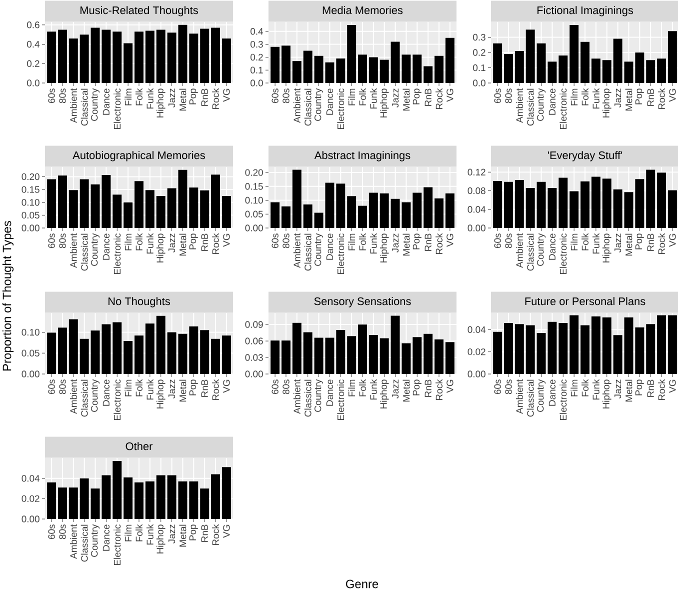  Describe the element at coordinates (362, 10) in the screenshot. I see `chart-title: Media Memories` at that location.